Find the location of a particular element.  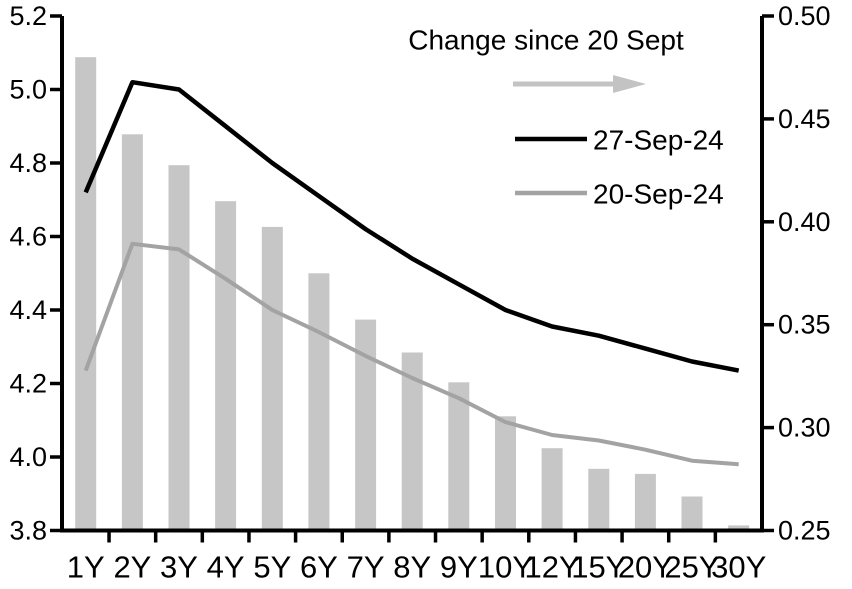

right-axis-tick-label: 0.45 is located at coordinates (804, 119).